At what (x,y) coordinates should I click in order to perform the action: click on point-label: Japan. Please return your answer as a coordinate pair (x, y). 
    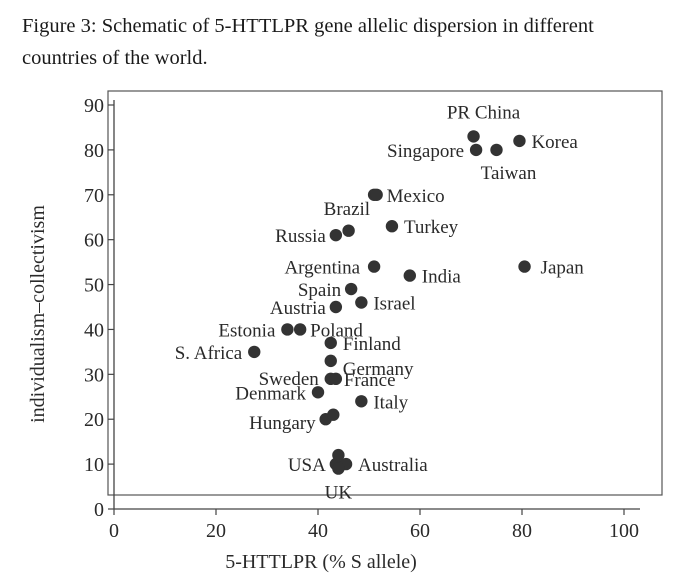
    Looking at the image, I should click on (563, 268).